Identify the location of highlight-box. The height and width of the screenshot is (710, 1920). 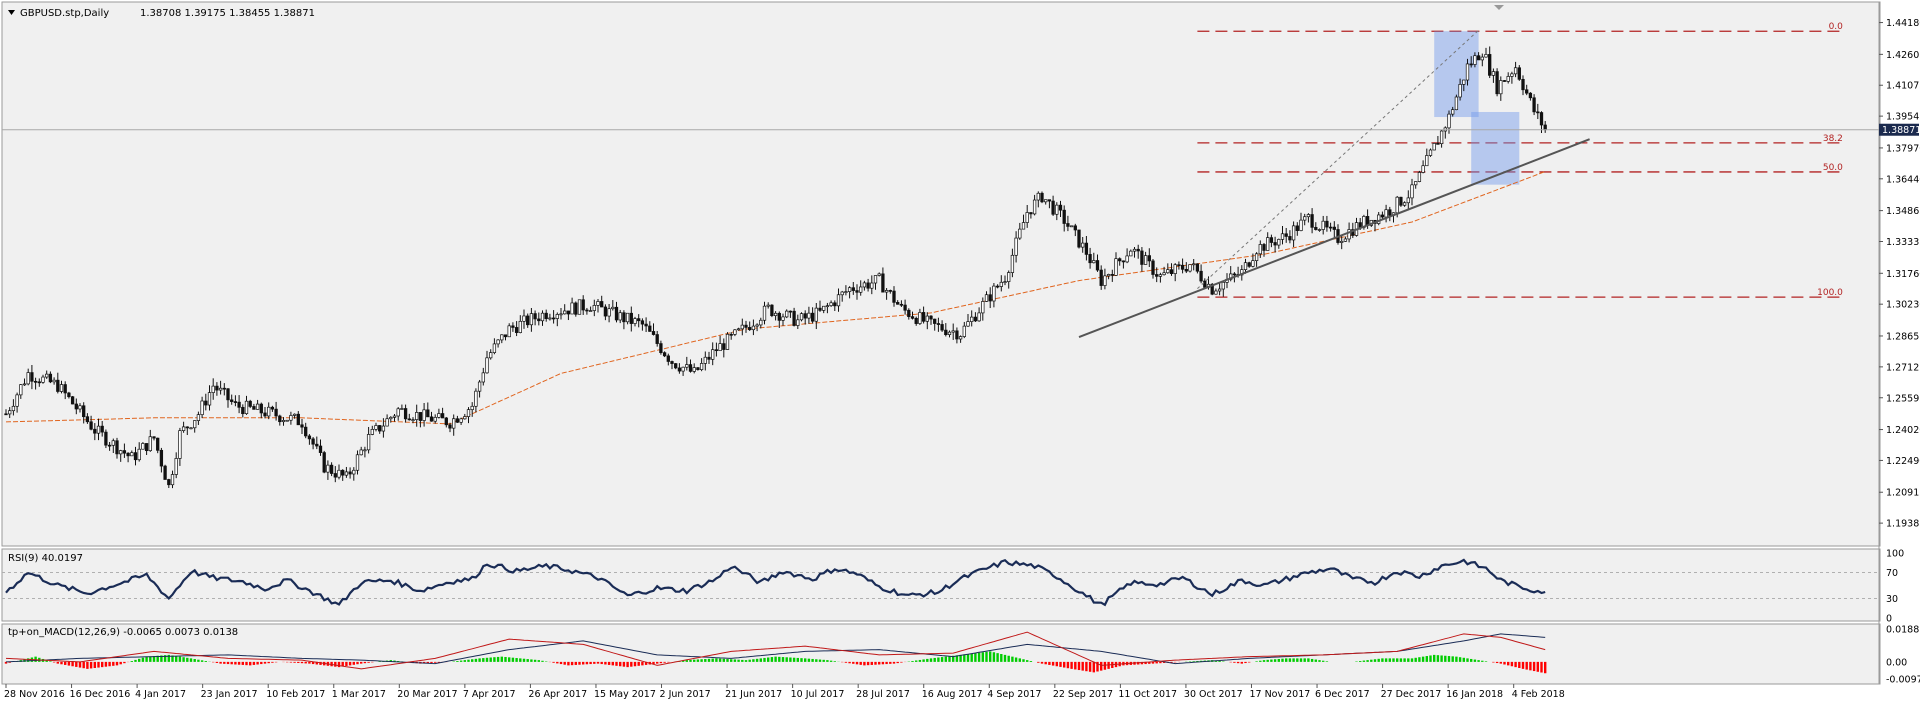
(1495, 127).